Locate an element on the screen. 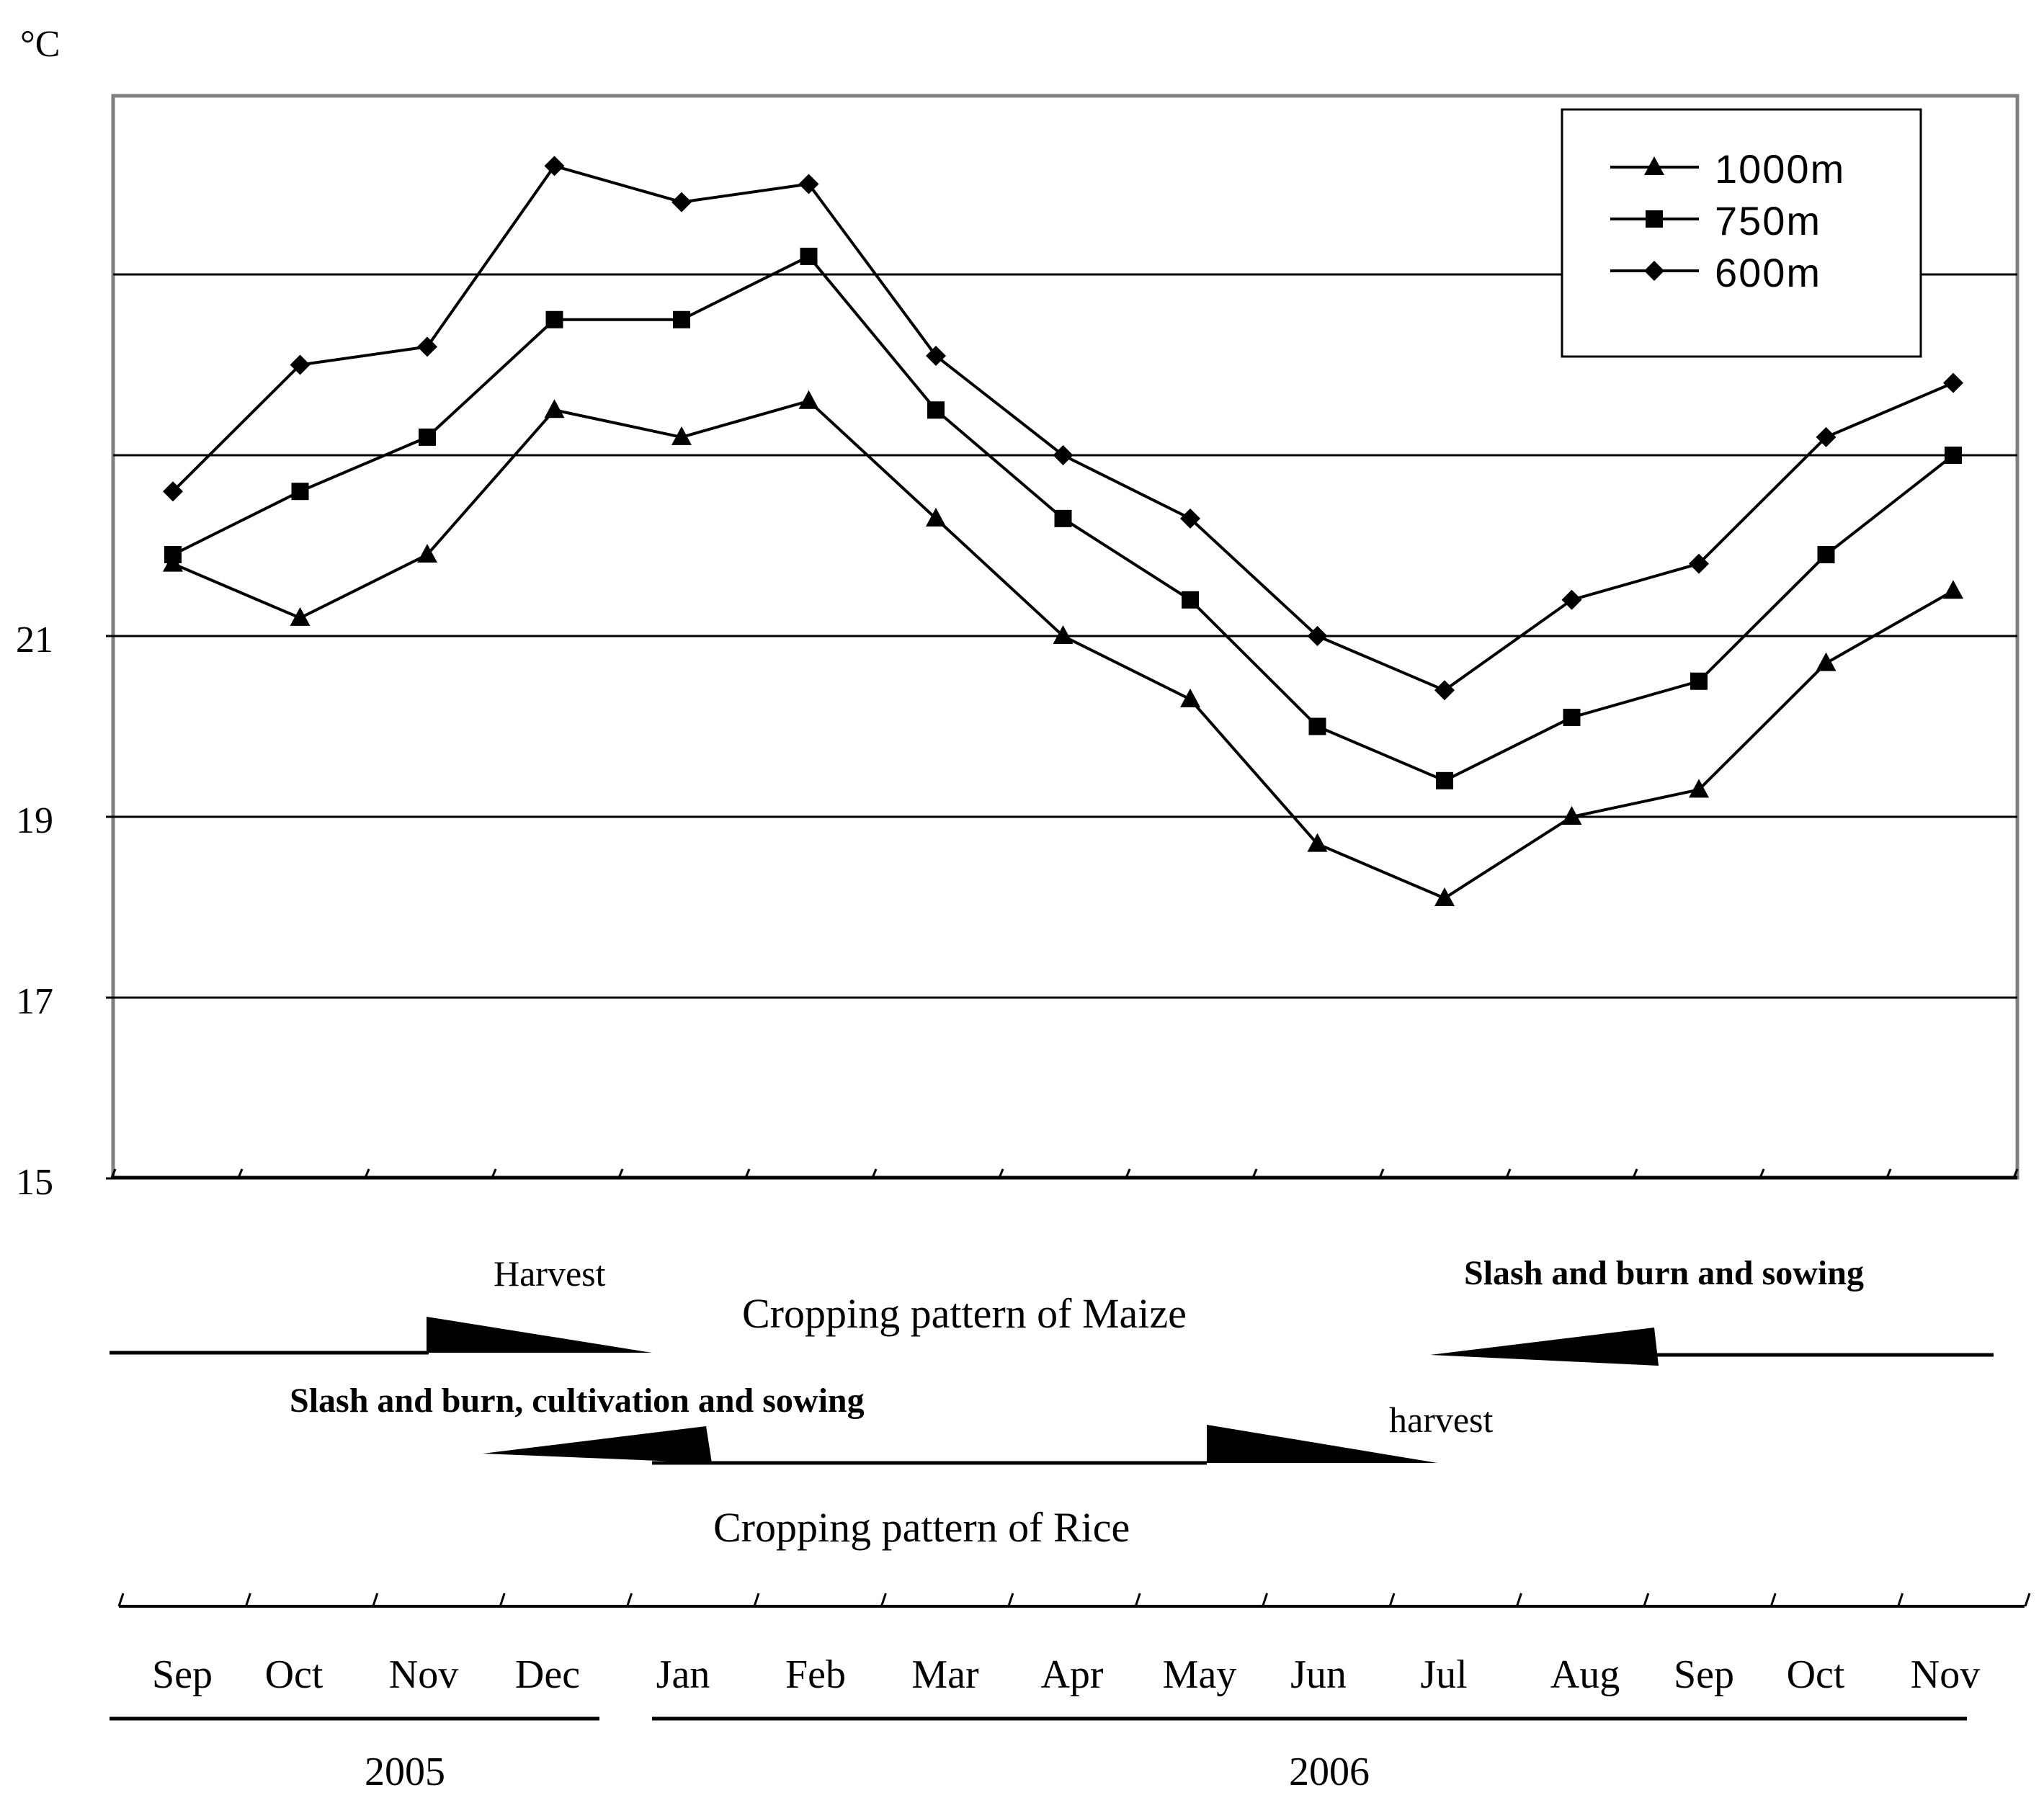  rice-sowing-wedge is located at coordinates (597, 1444).